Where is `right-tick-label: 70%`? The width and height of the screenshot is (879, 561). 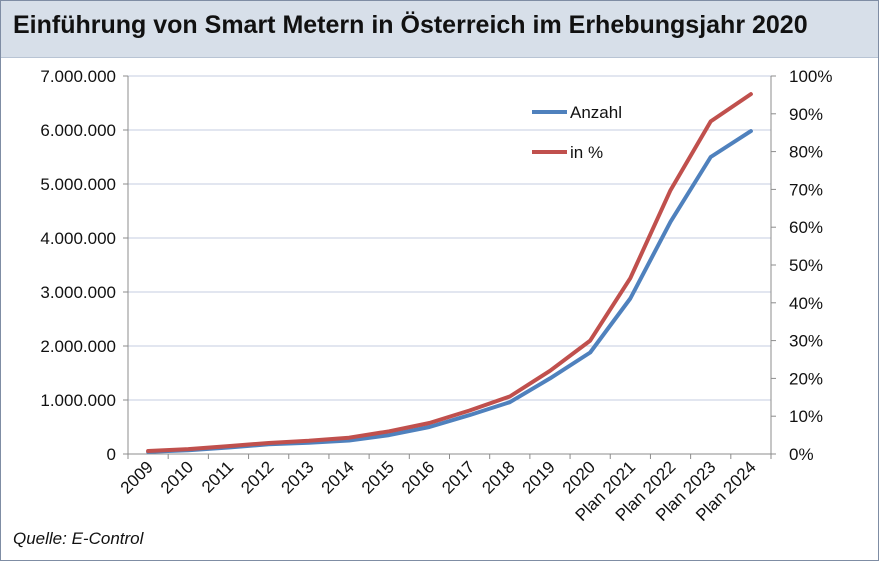
right-tick-label: 70% is located at coordinates (806, 189).